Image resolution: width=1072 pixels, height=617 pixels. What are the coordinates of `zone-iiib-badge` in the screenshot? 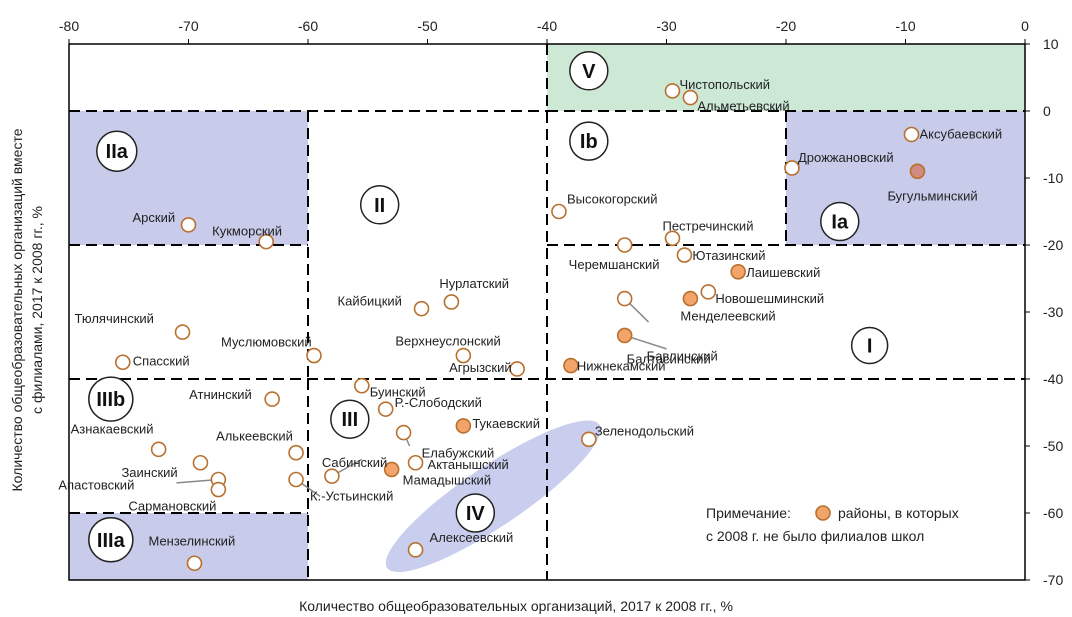 It's located at (111, 399).